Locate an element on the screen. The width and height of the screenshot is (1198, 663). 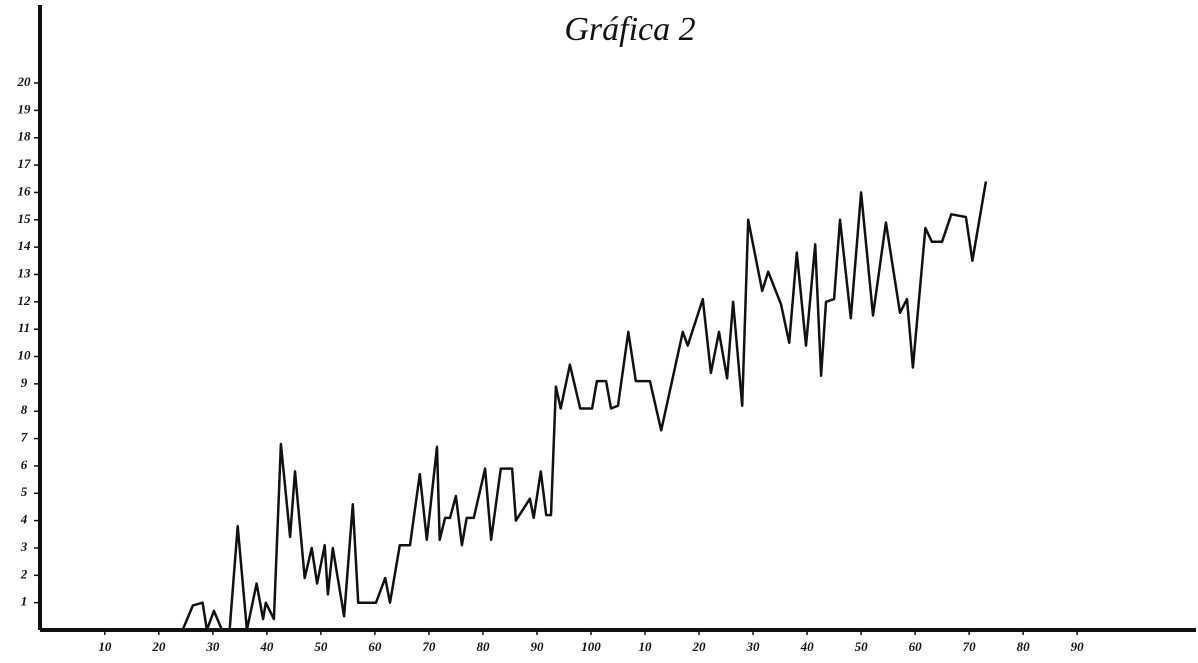
y-tick-label: 12 is located at coordinates (25, 300).